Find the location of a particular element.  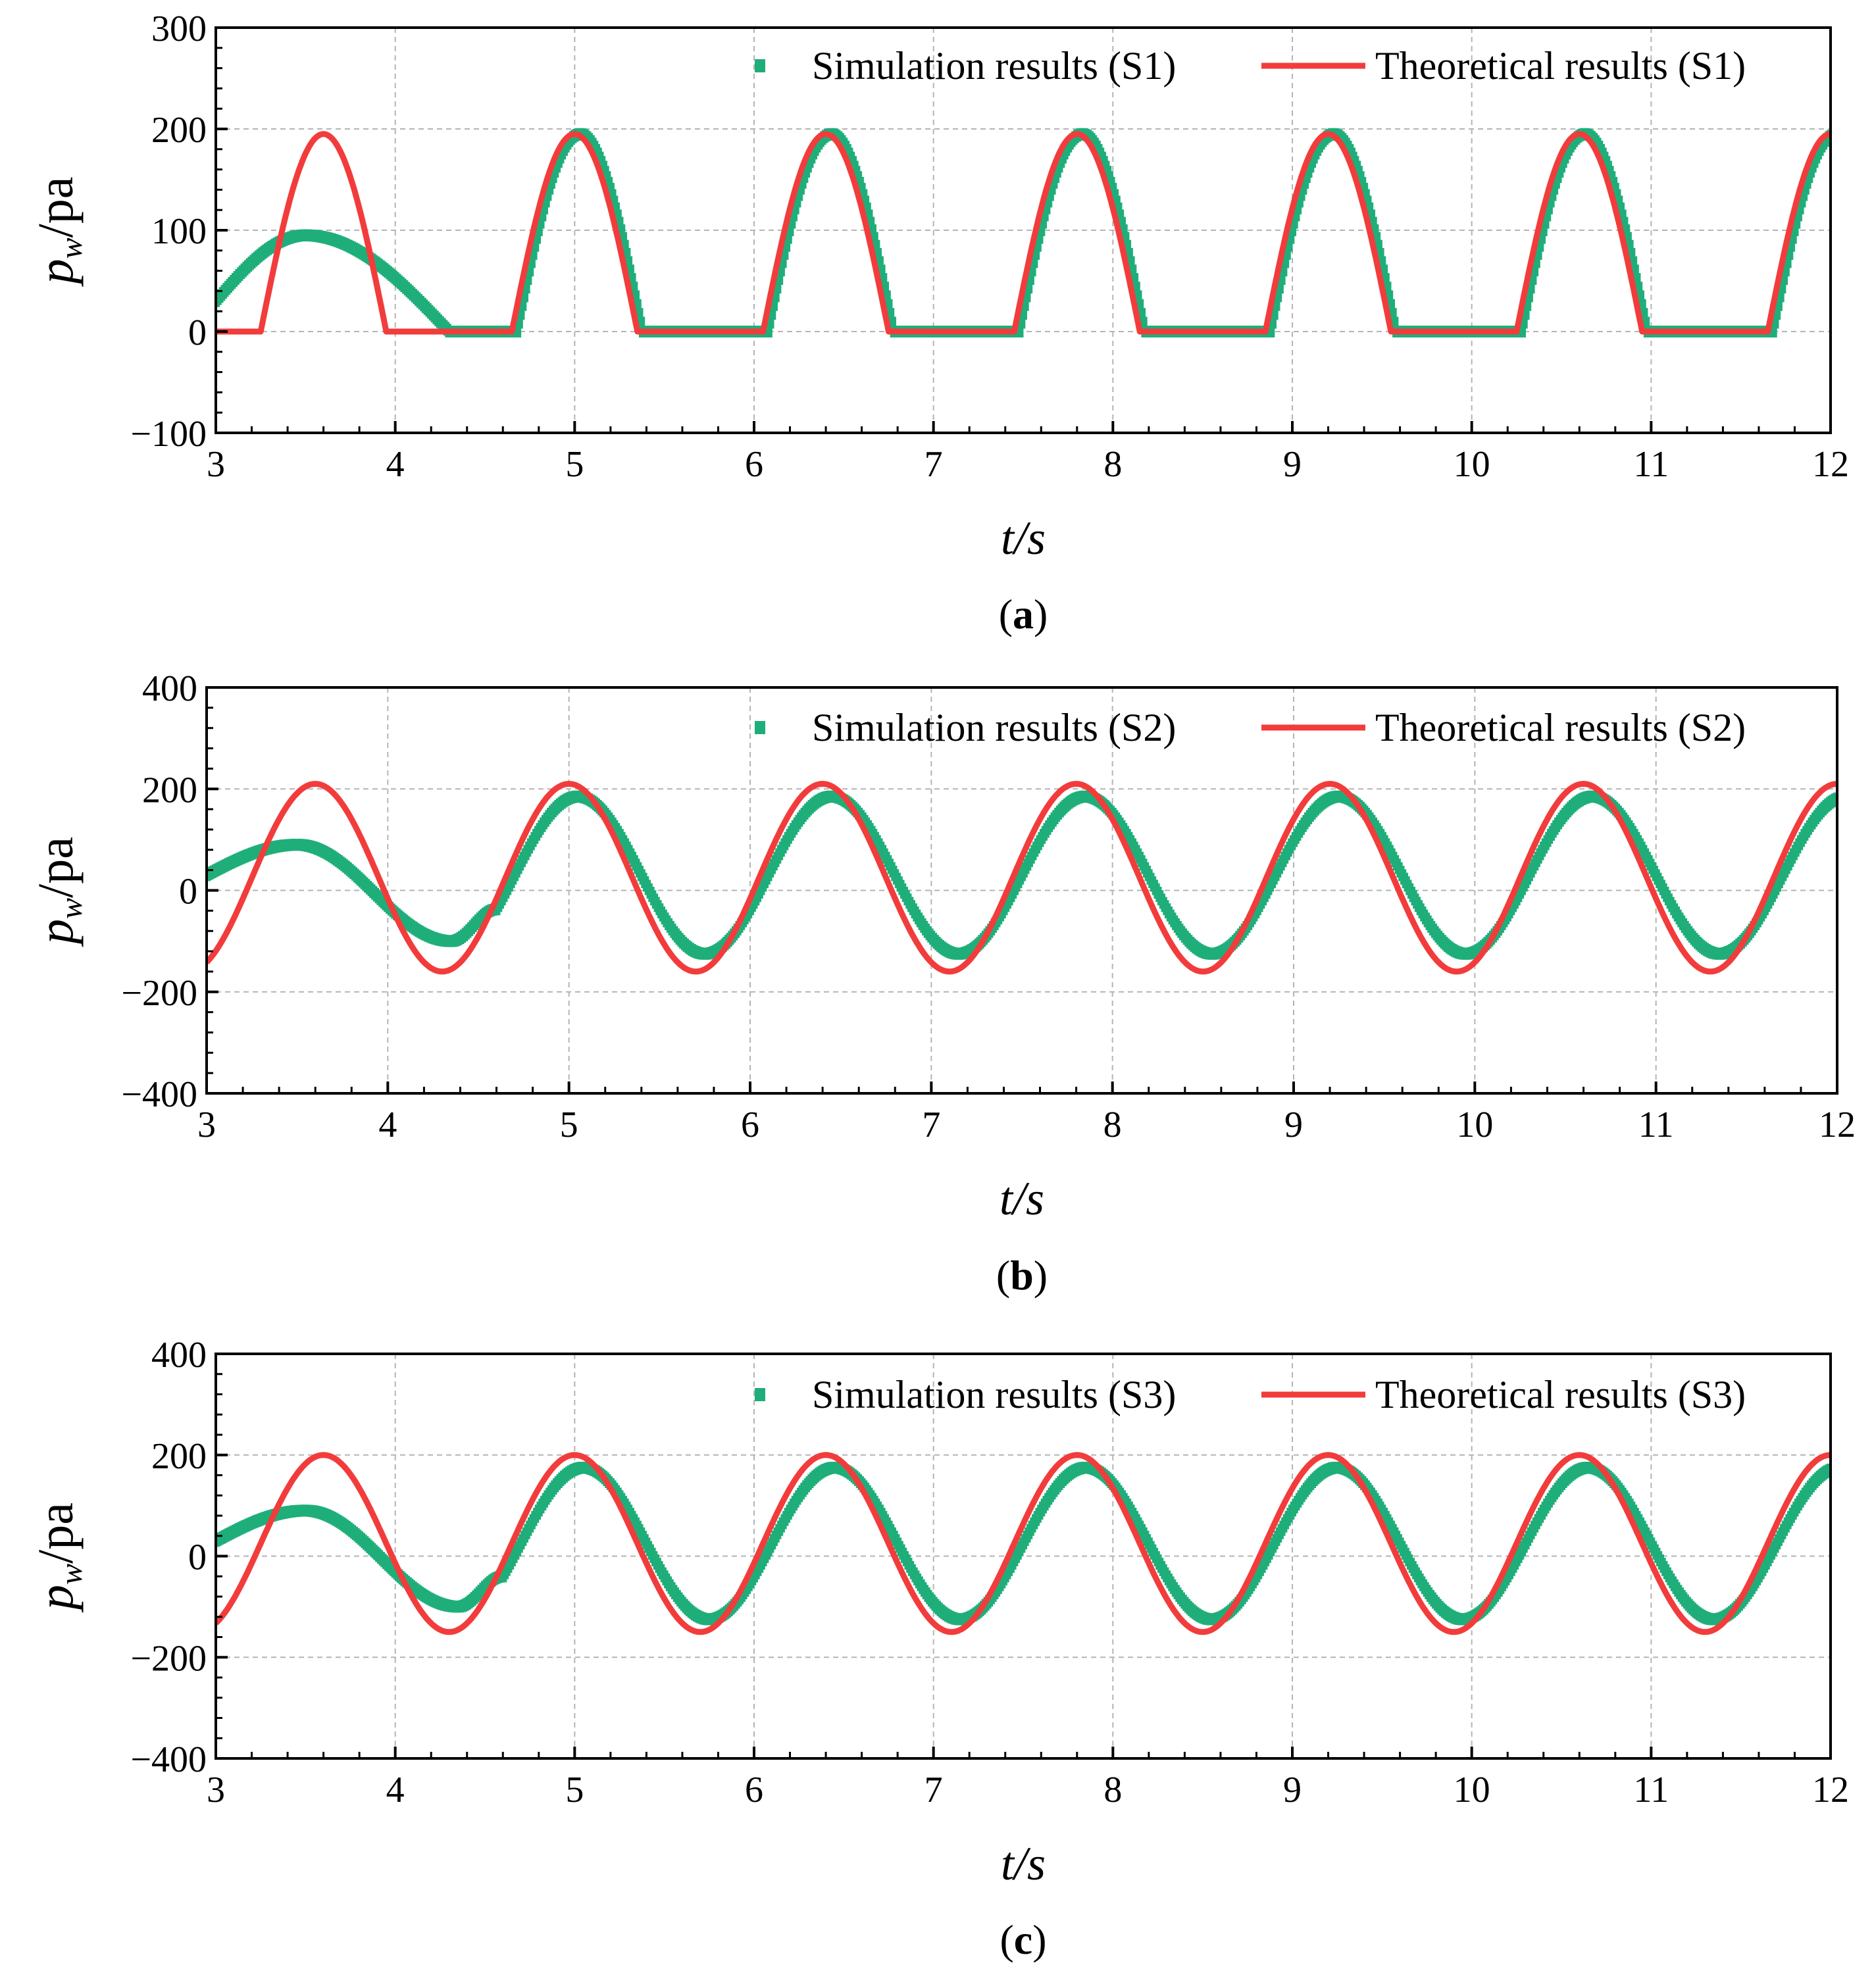

panel-caption-letter: b is located at coordinates (1022, 1275).